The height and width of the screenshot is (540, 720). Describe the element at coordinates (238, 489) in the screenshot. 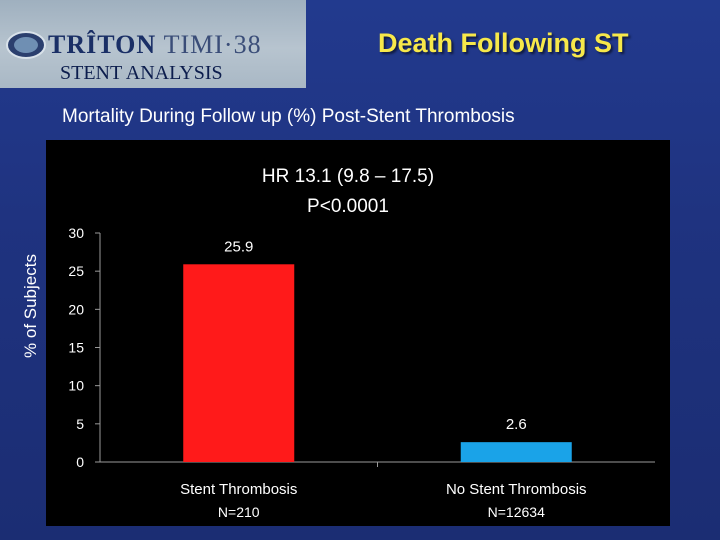

I see `category-label-0: Stent Thrombosis` at that location.